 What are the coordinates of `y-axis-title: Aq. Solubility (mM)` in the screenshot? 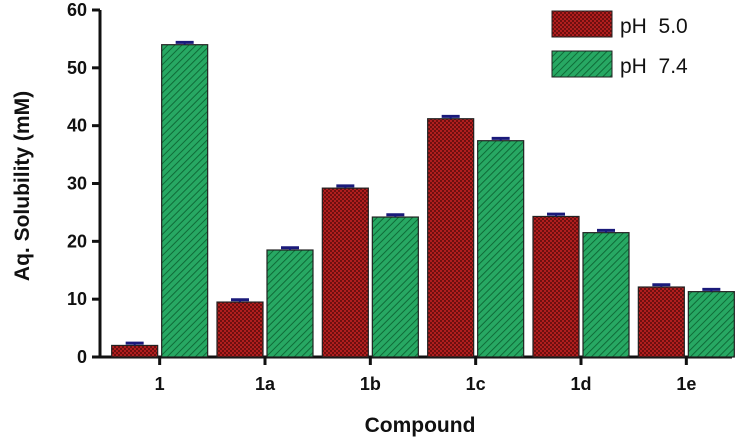 It's located at (22, 186).